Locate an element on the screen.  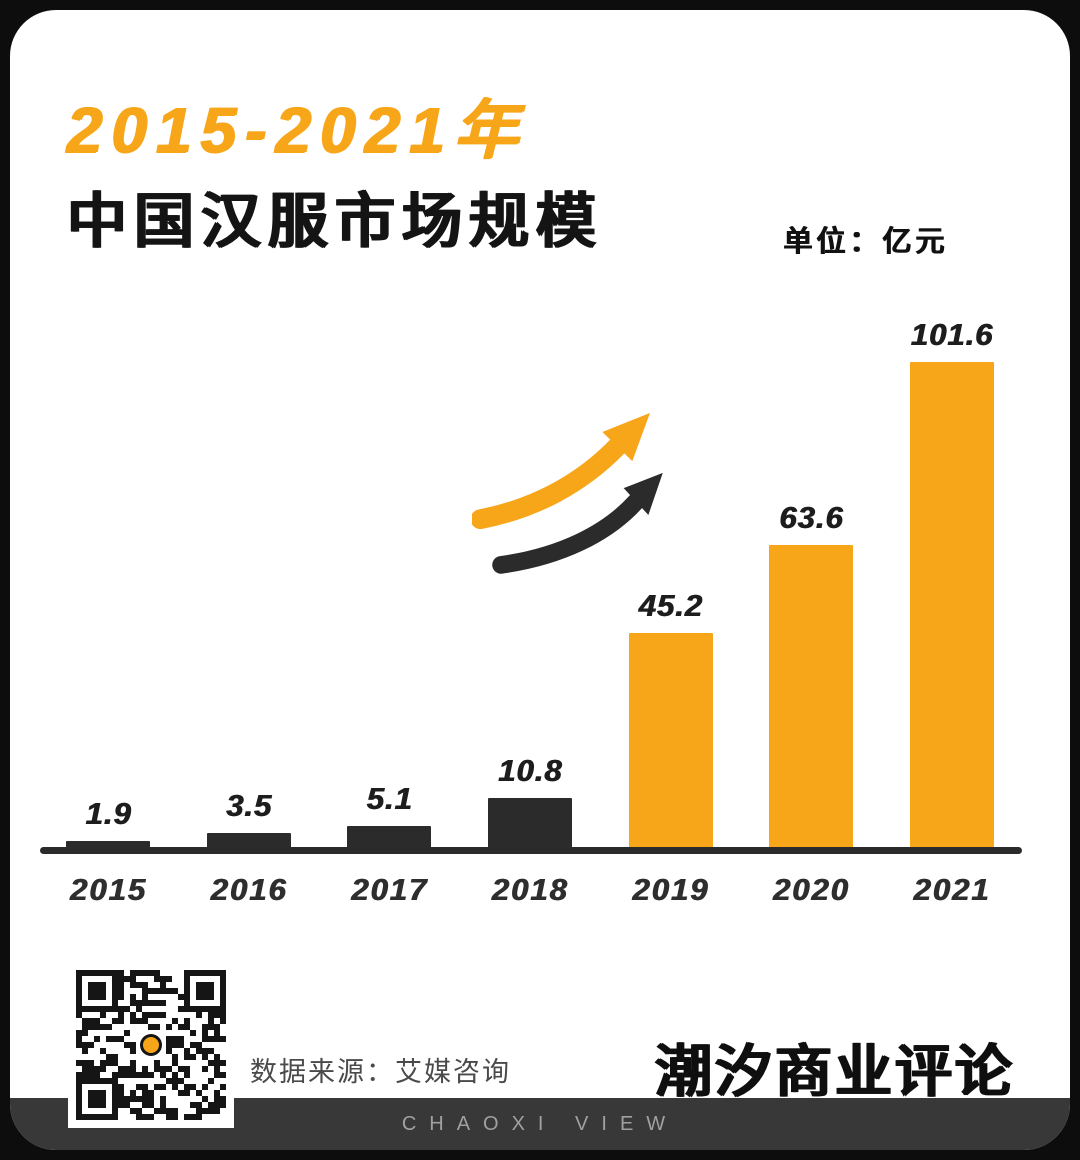
growth-arrow-icon is located at coordinates (567, 493).